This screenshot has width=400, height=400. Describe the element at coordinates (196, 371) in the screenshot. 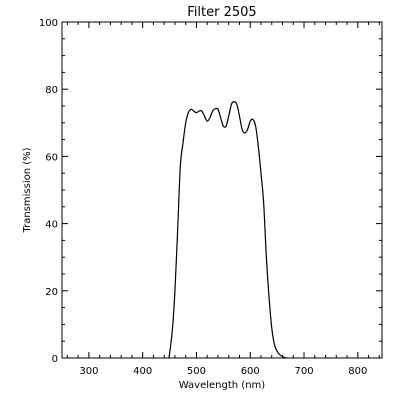

I see `x-tick-label: 500` at that location.